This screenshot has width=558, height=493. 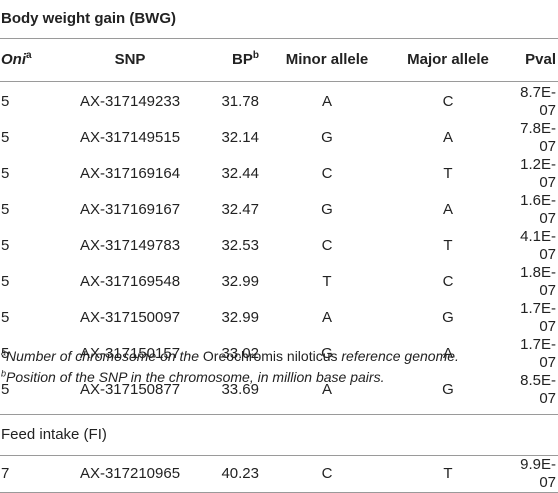 What do you see at coordinates (279, 318) in the screenshot?
I see `table-row: 5 AX-317150097 32.99 A G 1.7E-07` at bounding box center [279, 318].